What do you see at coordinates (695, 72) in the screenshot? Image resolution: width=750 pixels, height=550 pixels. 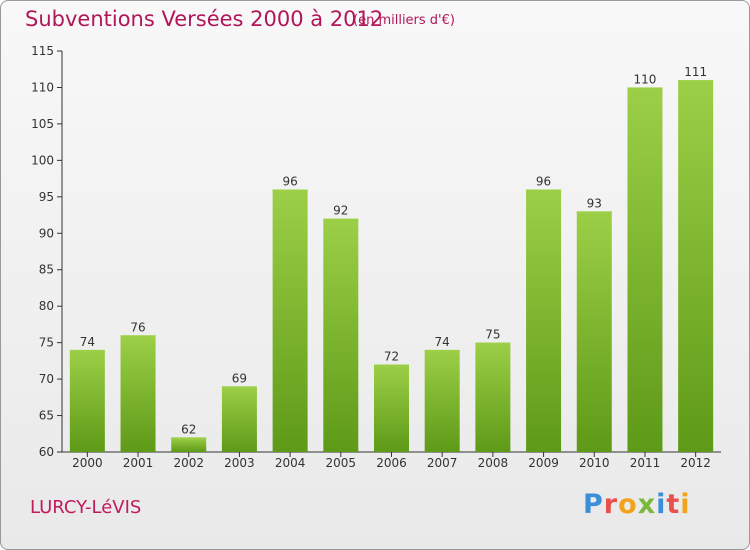 I see `bar-value-label: 111` at bounding box center [695, 72].